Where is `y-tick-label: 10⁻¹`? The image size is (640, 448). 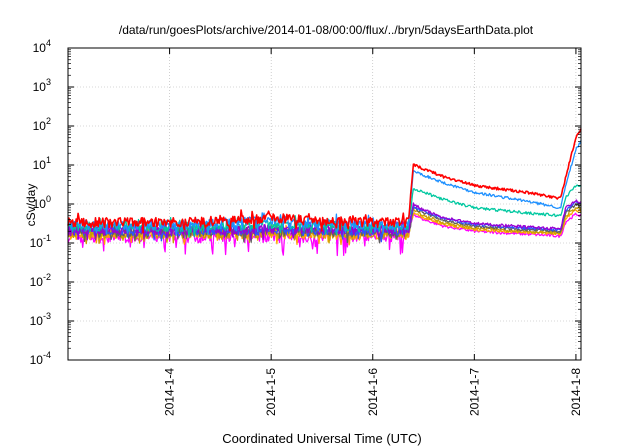 y-tick-label: 10⁻¹ is located at coordinates (40, 241).